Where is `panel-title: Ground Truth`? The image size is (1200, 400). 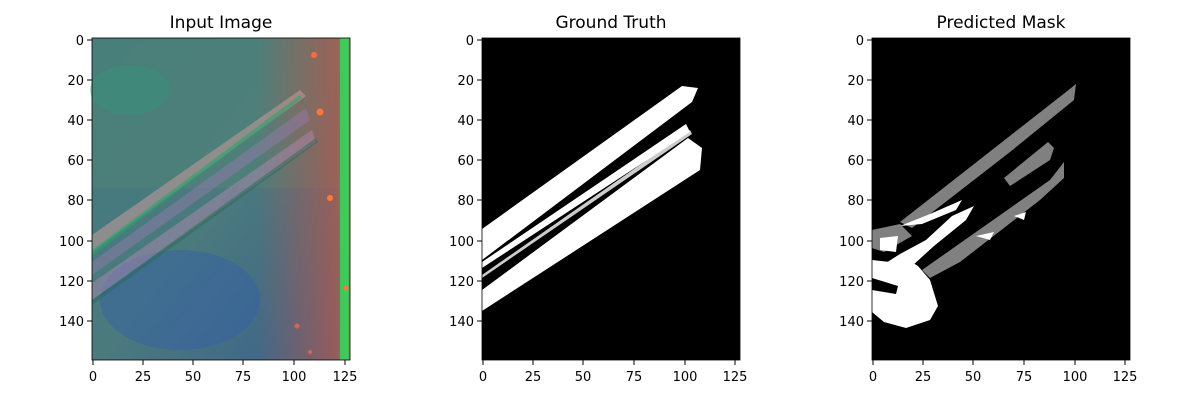
panel-title: Ground Truth is located at coordinates (610, 23).